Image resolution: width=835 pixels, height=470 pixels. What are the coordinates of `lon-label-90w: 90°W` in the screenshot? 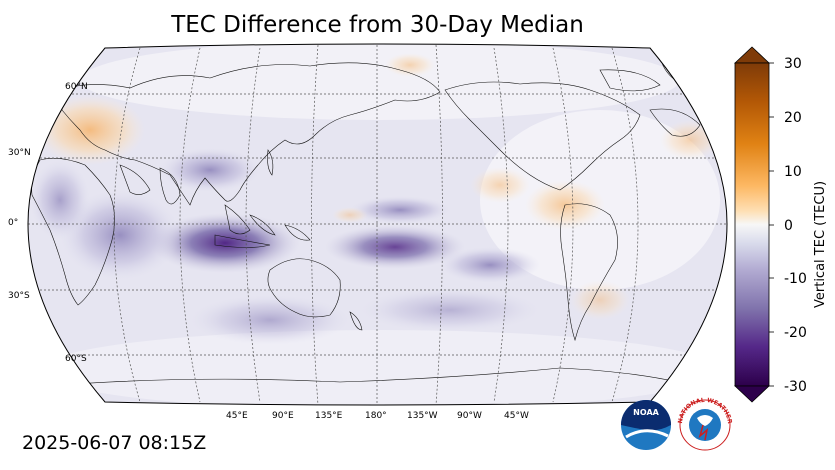 It's located at (469, 416).